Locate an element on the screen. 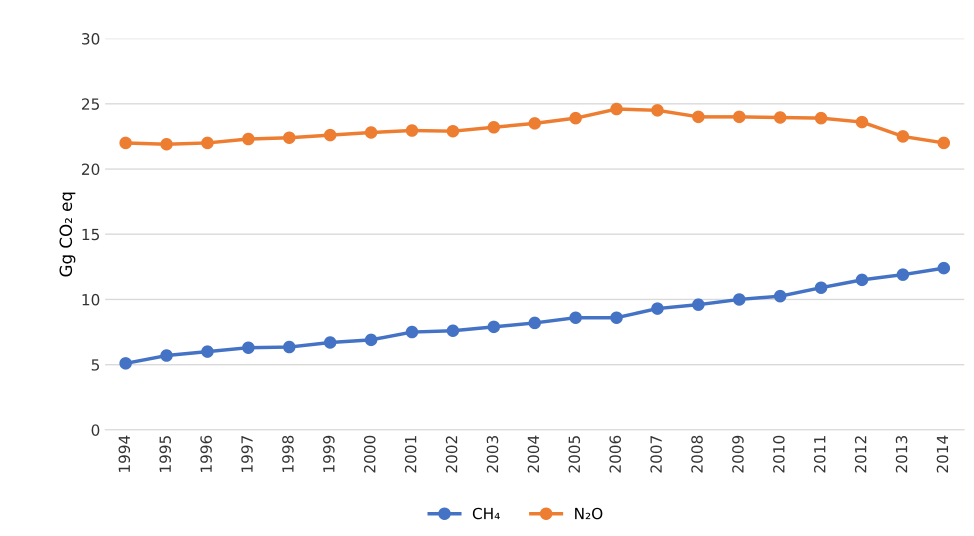  y-tick-label: 20 is located at coordinates (91, 169).